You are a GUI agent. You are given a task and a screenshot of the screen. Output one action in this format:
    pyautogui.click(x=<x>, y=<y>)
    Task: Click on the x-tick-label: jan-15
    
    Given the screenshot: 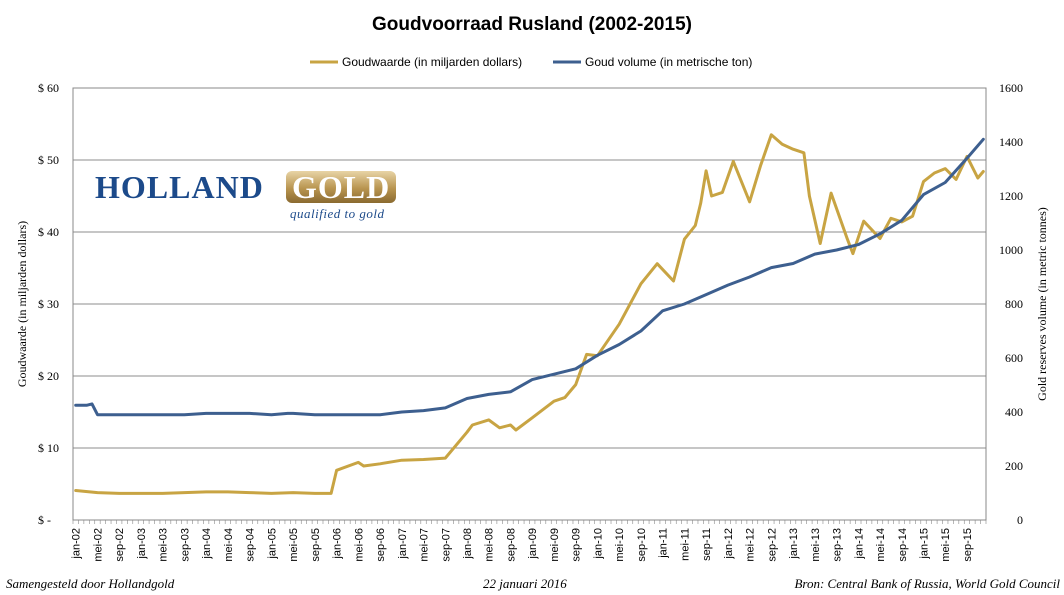 What is the action you would take?
    pyautogui.click(x=925, y=544)
    